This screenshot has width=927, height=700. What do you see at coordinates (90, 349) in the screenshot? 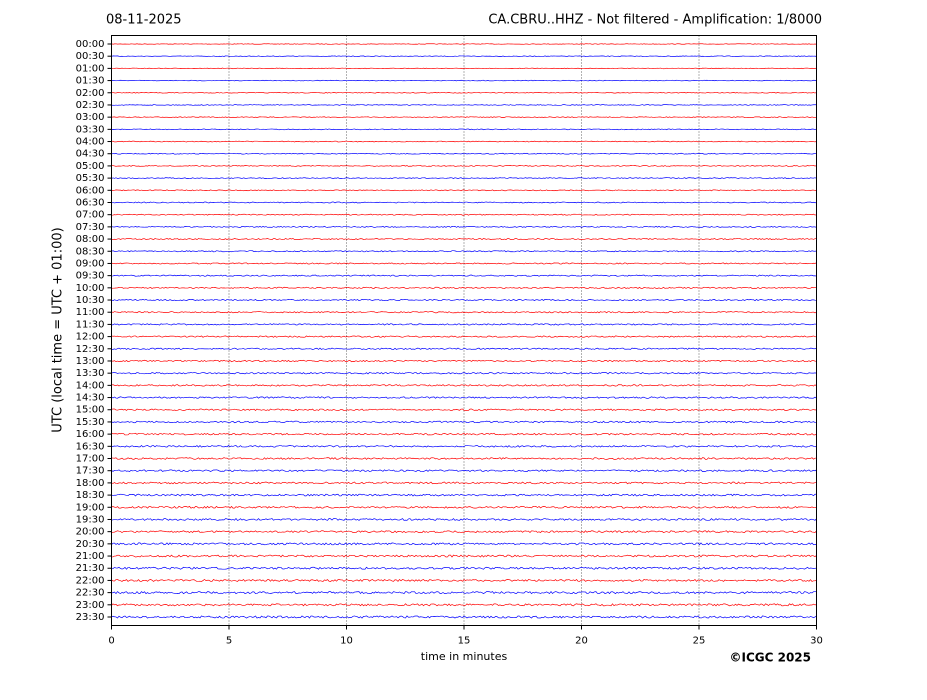
I see `y-tick-label: 12:30` at bounding box center [90, 349].